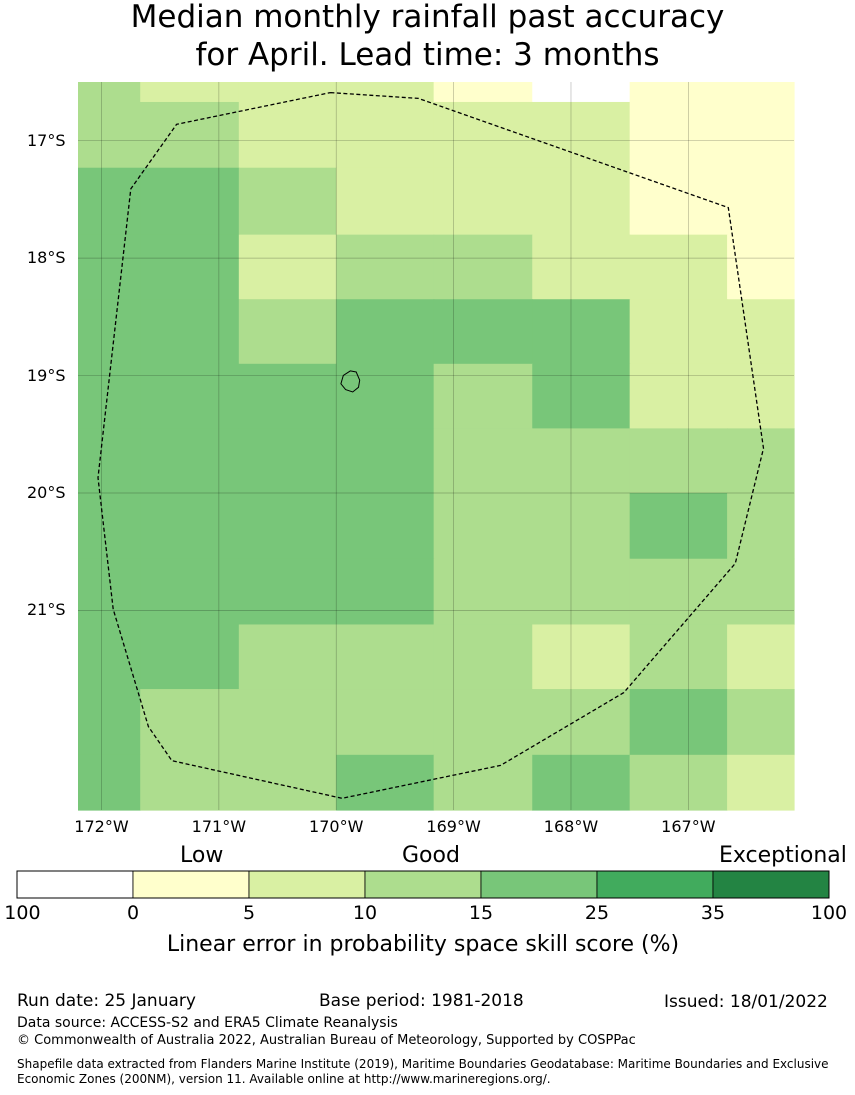 The width and height of the screenshot is (855, 1095). Describe the element at coordinates (106, 1001) in the screenshot. I see `run-date: Run date: 25 January` at that location.